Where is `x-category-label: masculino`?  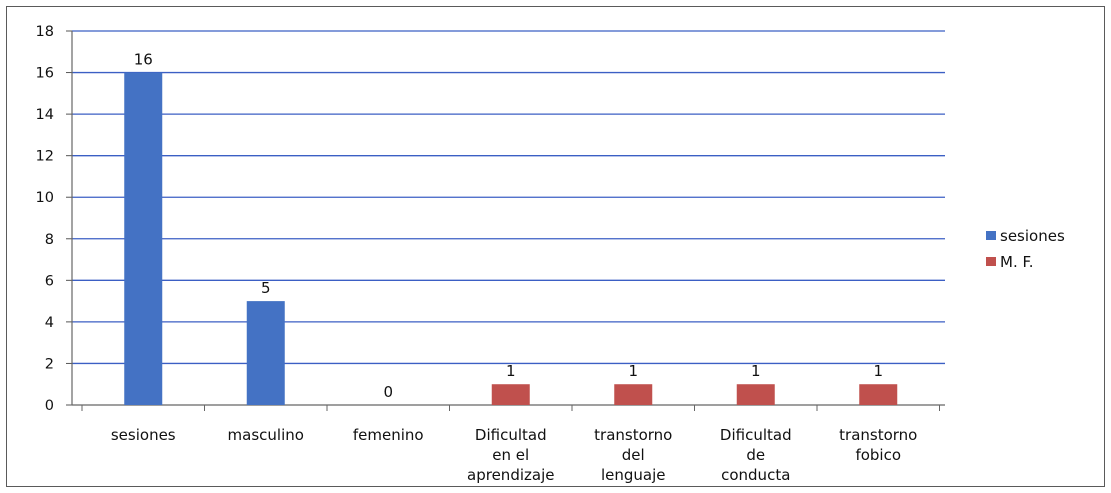
x-category-label: masculino is located at coordinates (266, 435).